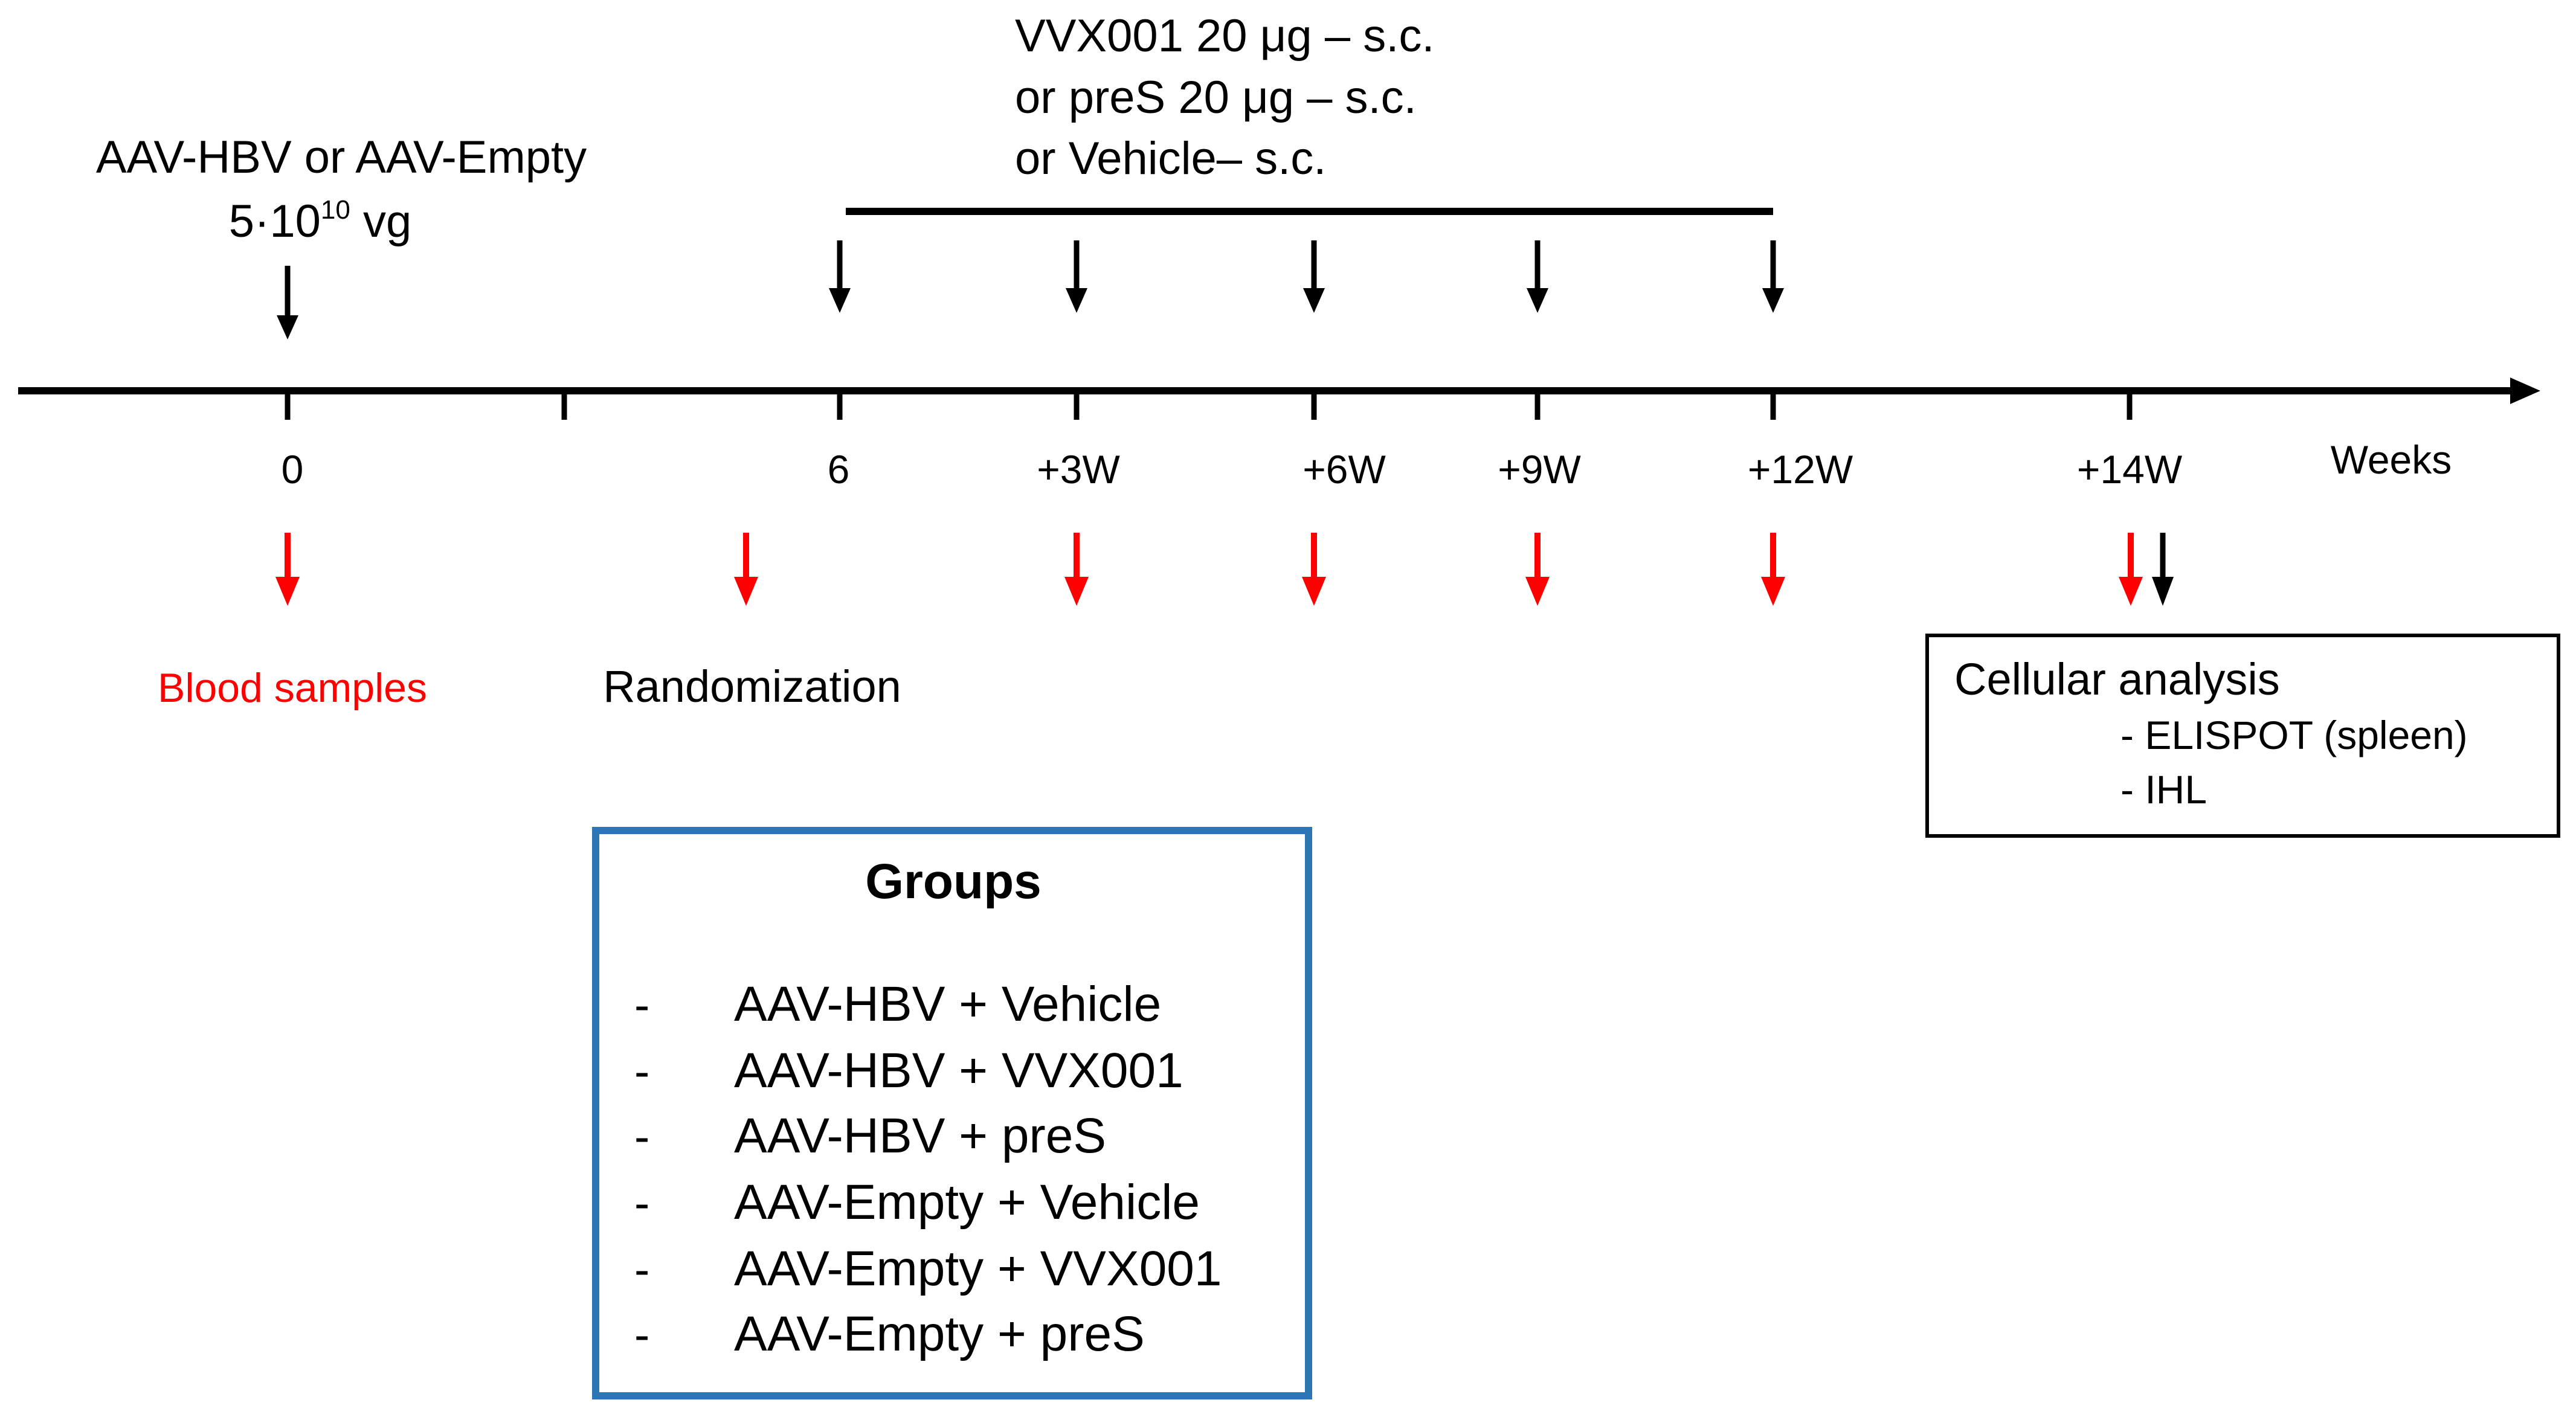 Image resolution: width=2576 pixels, height=1420 pixels. What do you see at coordinates (2525, 390) in the screenshot?
I see `timeline-axis-arrowhead` at bounding box center [2525, 390].